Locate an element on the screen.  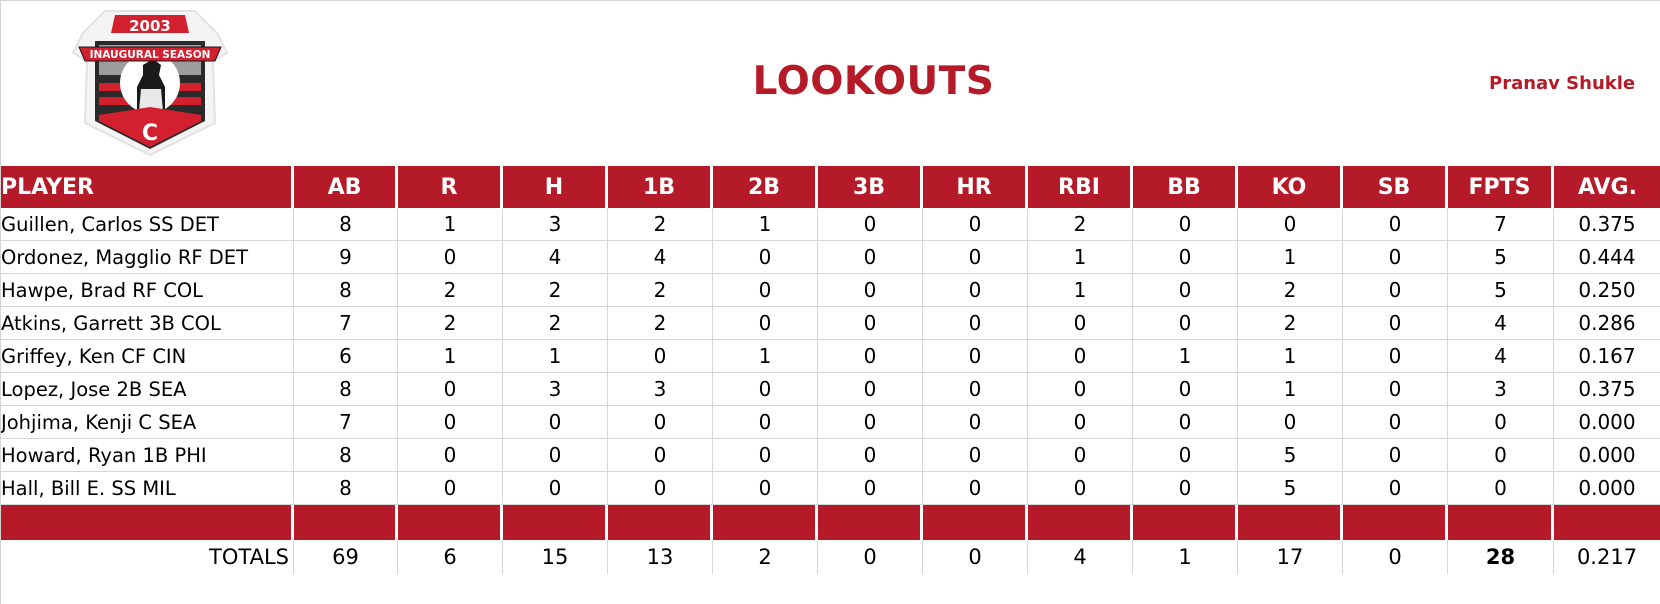
total-3b: 0 is located at coordinates (870, 557).